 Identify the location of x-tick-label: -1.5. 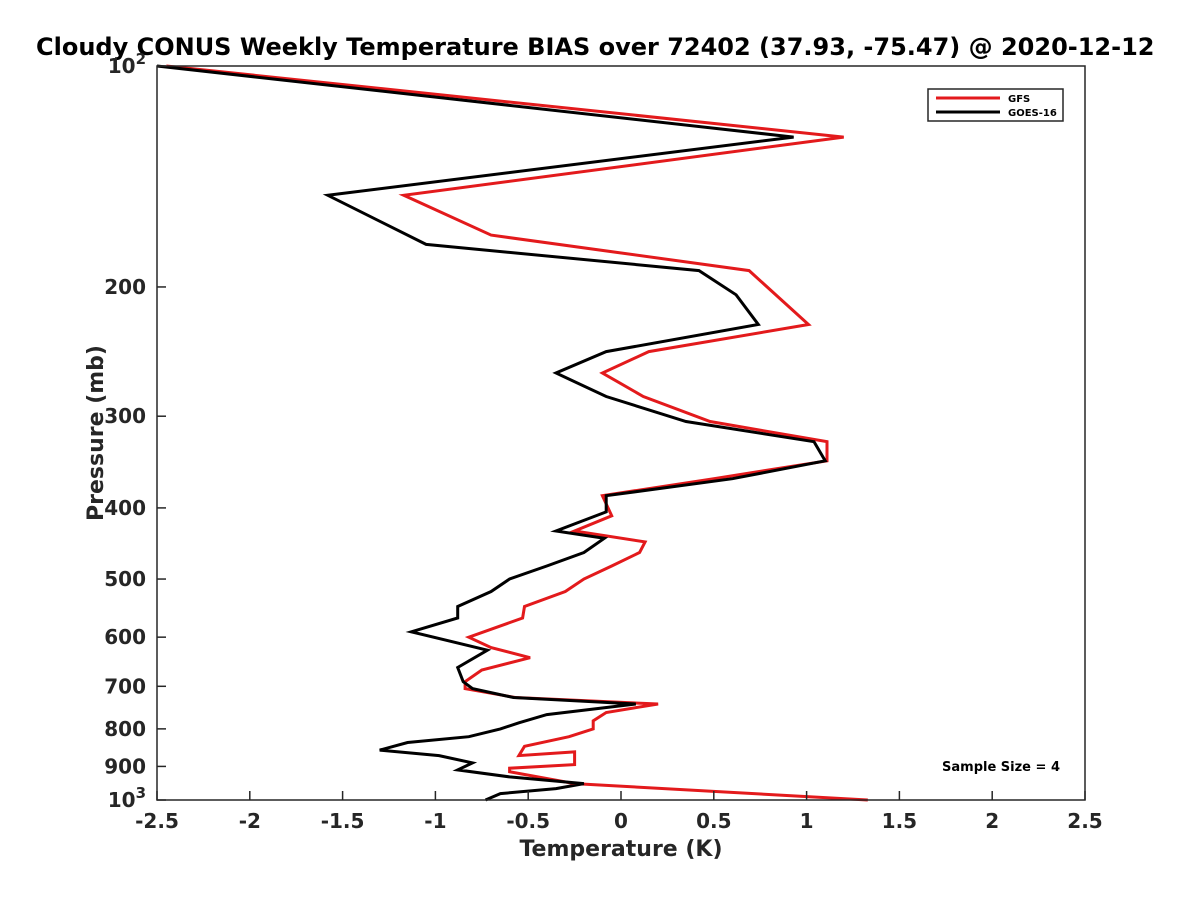
(343, 821).